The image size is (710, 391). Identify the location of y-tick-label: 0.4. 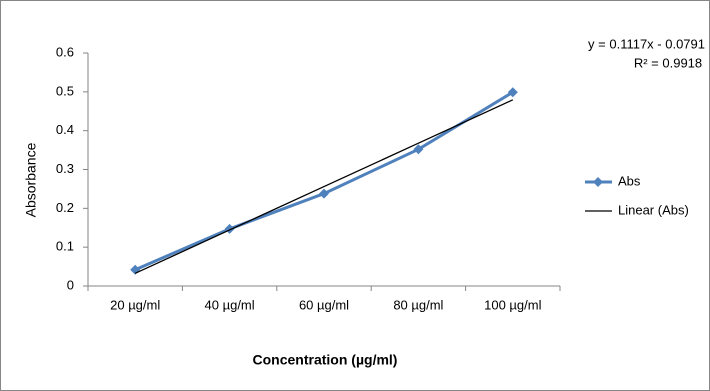
(65, 129).